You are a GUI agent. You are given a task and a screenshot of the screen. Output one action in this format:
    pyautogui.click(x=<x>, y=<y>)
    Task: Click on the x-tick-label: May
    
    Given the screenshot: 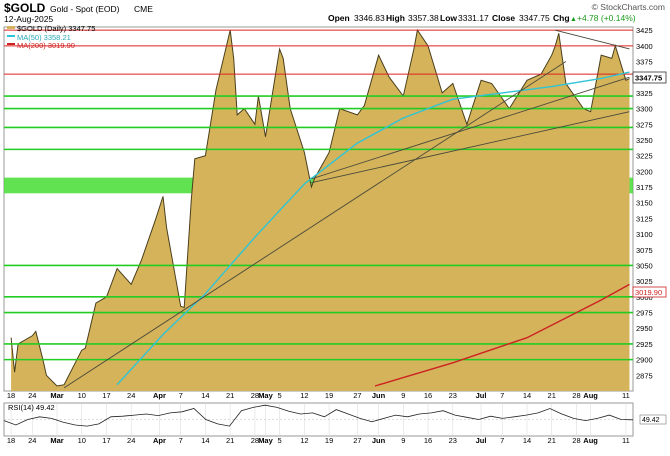 What is the action you would take?
    pyautogui.click(x=265, y=440)
    